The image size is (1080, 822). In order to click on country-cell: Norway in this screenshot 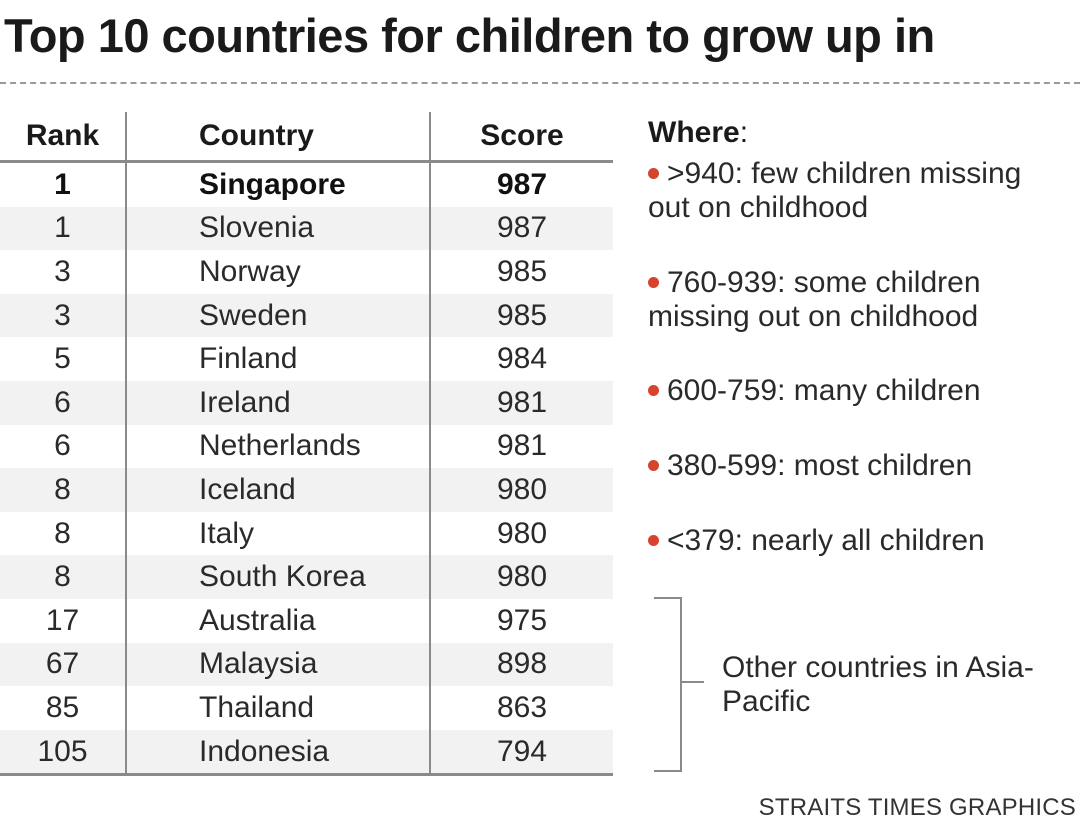, I will do `click(278, 272)`.